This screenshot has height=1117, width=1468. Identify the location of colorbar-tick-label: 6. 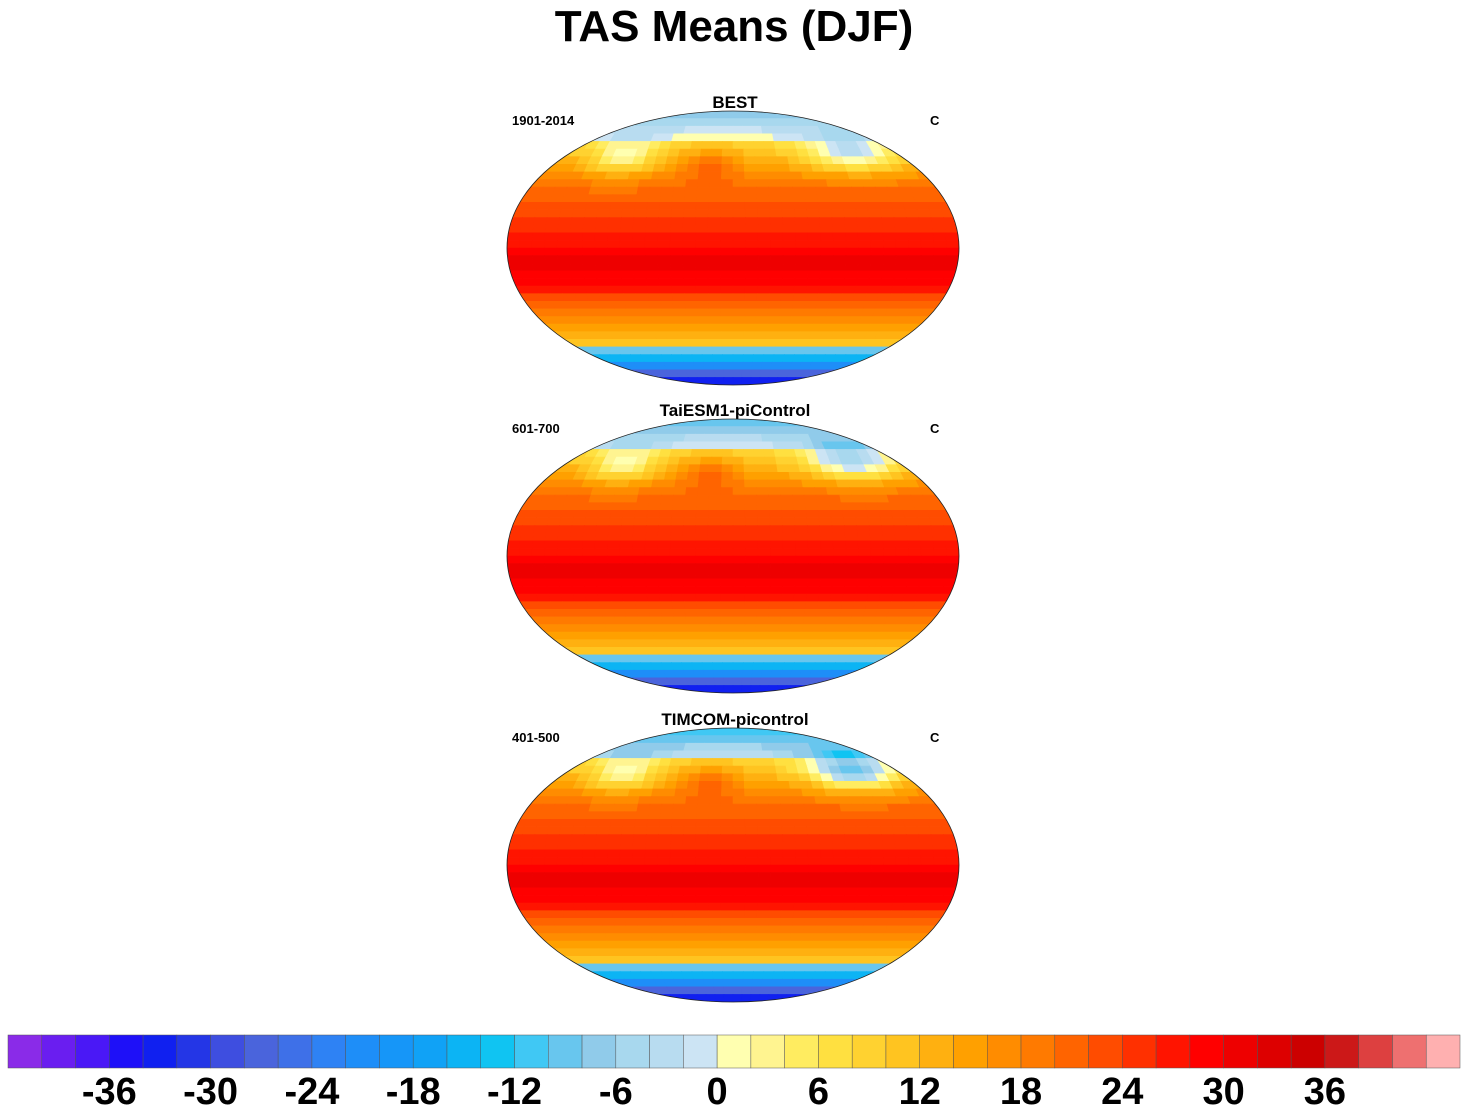
(818, 1092).